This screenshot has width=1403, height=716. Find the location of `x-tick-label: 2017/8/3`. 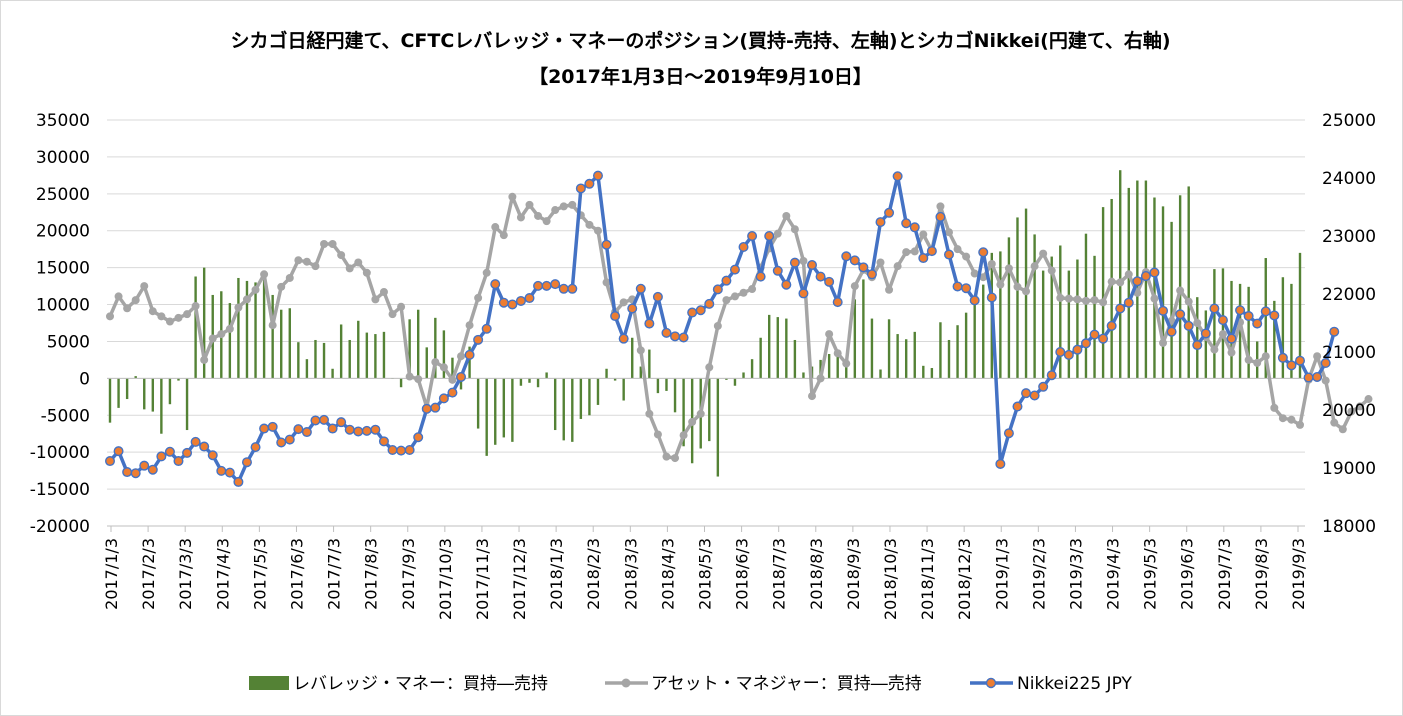

x-tick-label: 2017/8/3 is located at coordinates (371, 574).